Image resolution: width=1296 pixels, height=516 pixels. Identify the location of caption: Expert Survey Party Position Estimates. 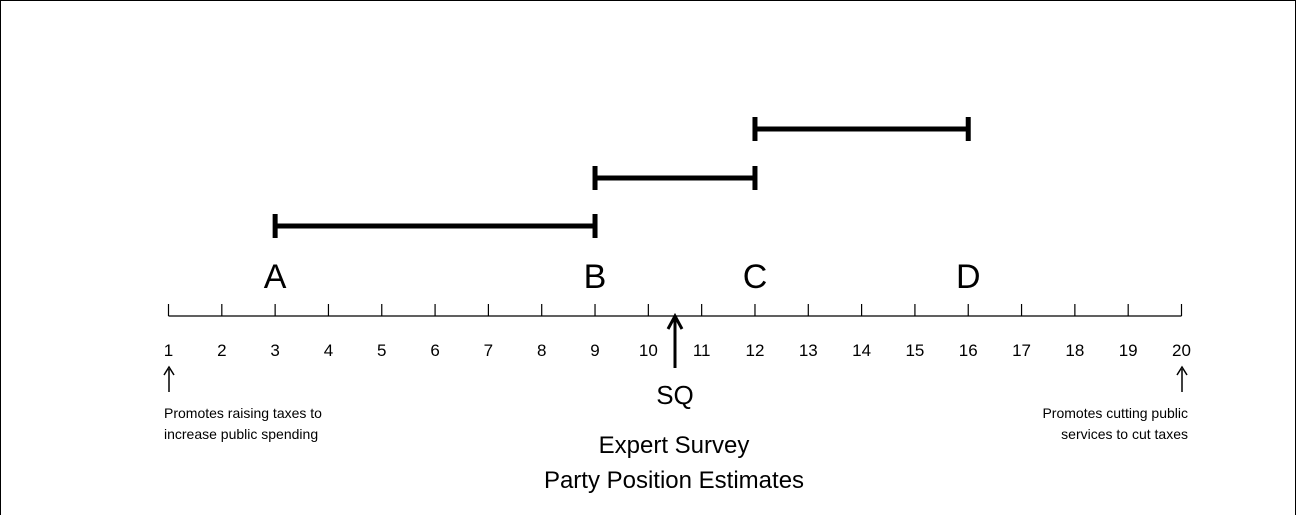
(674, 463).